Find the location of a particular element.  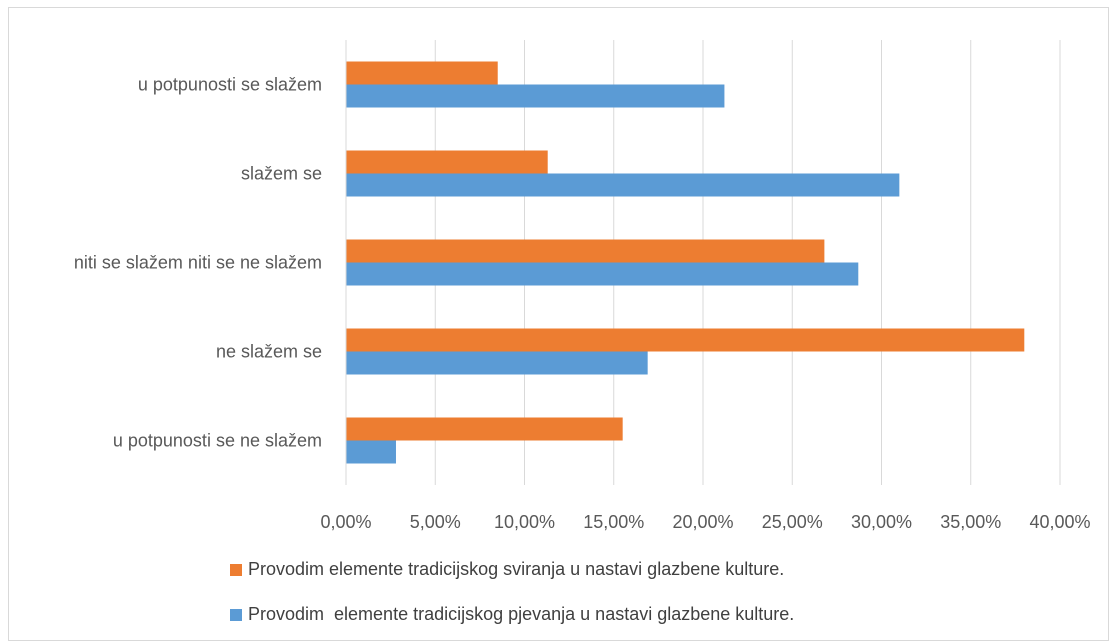

x-tick-label: 35,00% is located at coordinates (970, 522).